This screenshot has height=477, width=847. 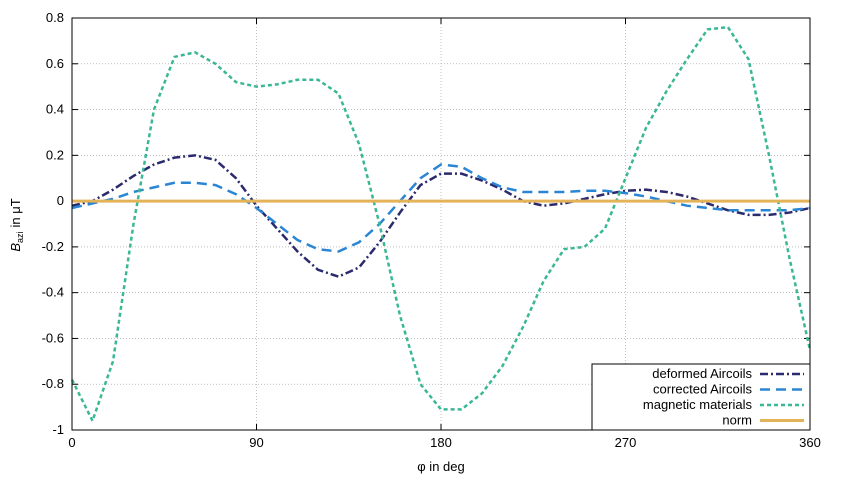 I want to click on x-tick-label: 360, so click(x=810, y=442).